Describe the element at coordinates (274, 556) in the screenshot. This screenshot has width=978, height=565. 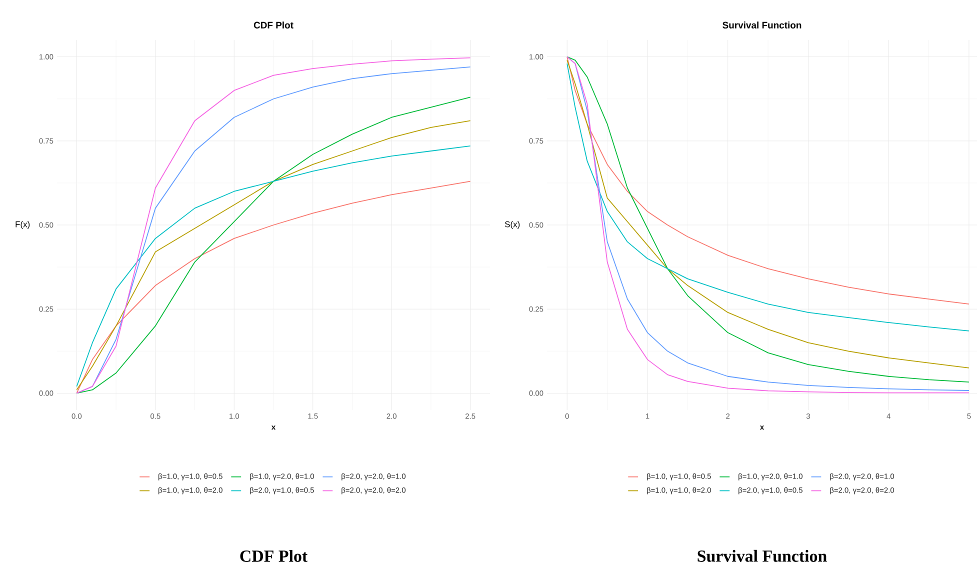
I see `text: CDF Plot` at that location.